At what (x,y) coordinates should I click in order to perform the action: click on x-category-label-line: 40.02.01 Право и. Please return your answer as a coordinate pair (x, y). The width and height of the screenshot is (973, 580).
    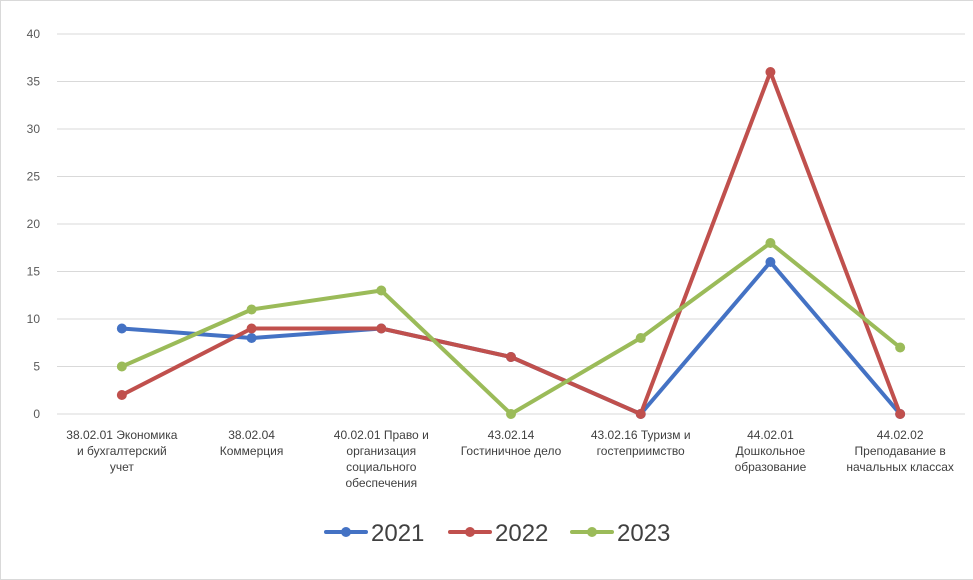
    Looking at the image, I should click on (381, 435).